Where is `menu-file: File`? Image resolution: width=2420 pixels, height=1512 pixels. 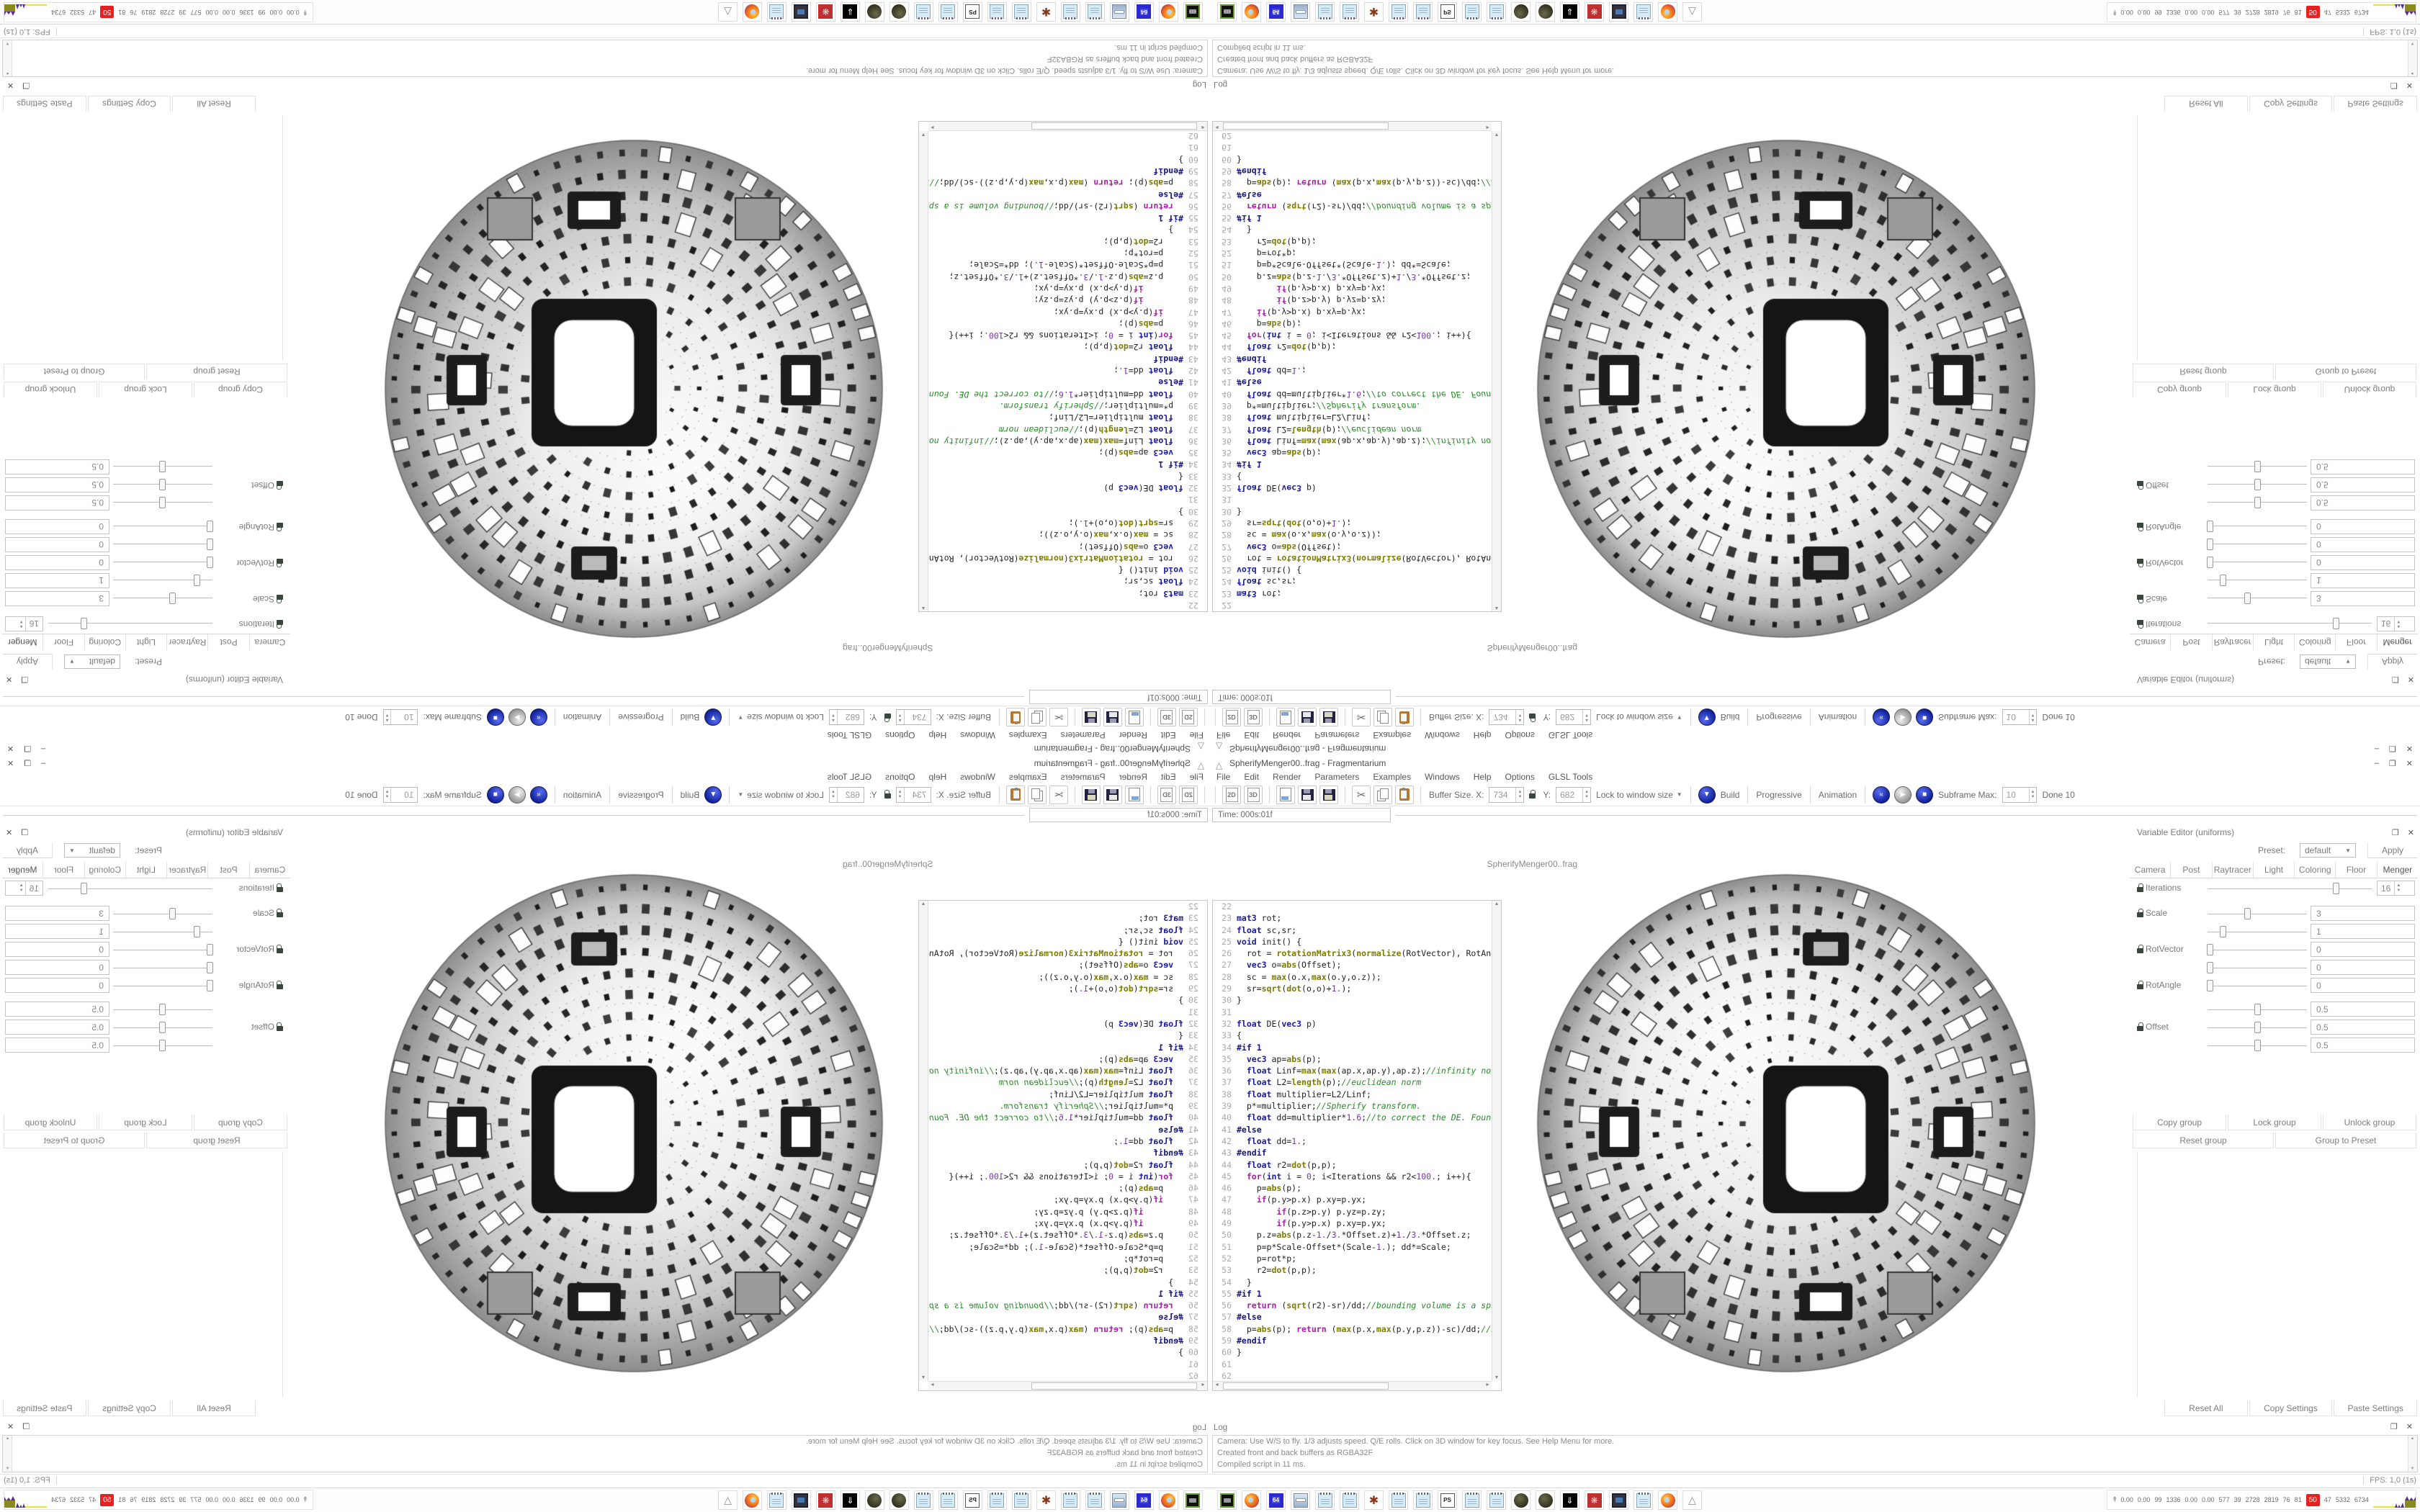 menu-file: File is located at coordinates (1196, 735).